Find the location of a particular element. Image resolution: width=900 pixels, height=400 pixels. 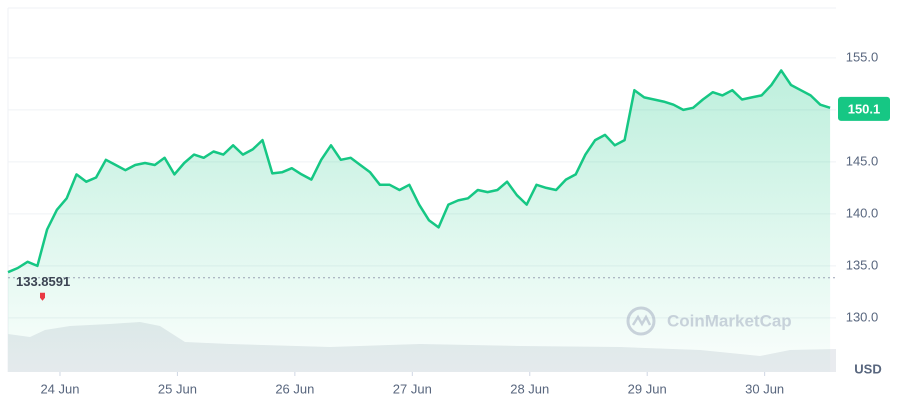

currency-label: USD is located at coordinates (867, 368).